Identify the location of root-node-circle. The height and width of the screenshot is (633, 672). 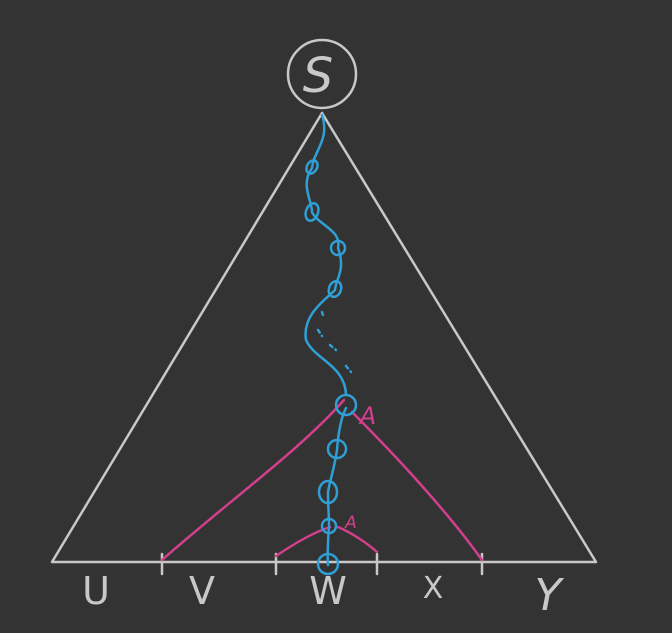
(322, 74).